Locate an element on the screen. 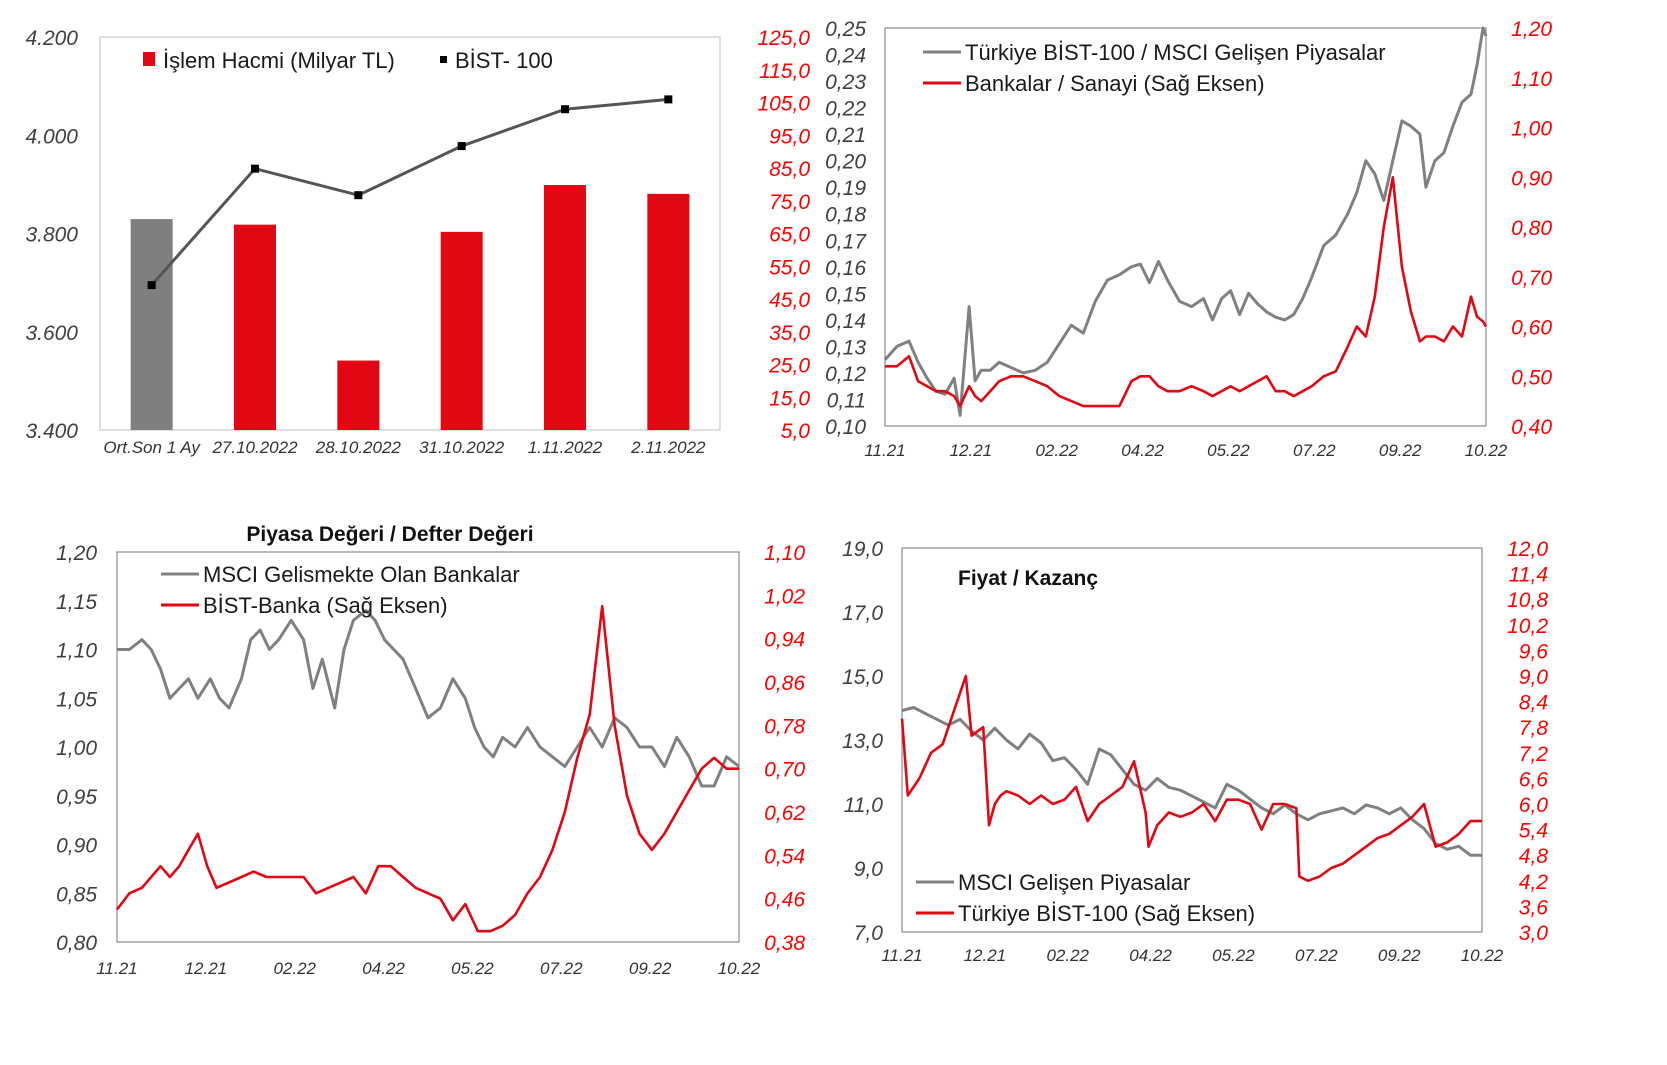 This screenshot has width=1667, height=1065. y-left-tick: 0,16 is located at coordinates (845, 268).